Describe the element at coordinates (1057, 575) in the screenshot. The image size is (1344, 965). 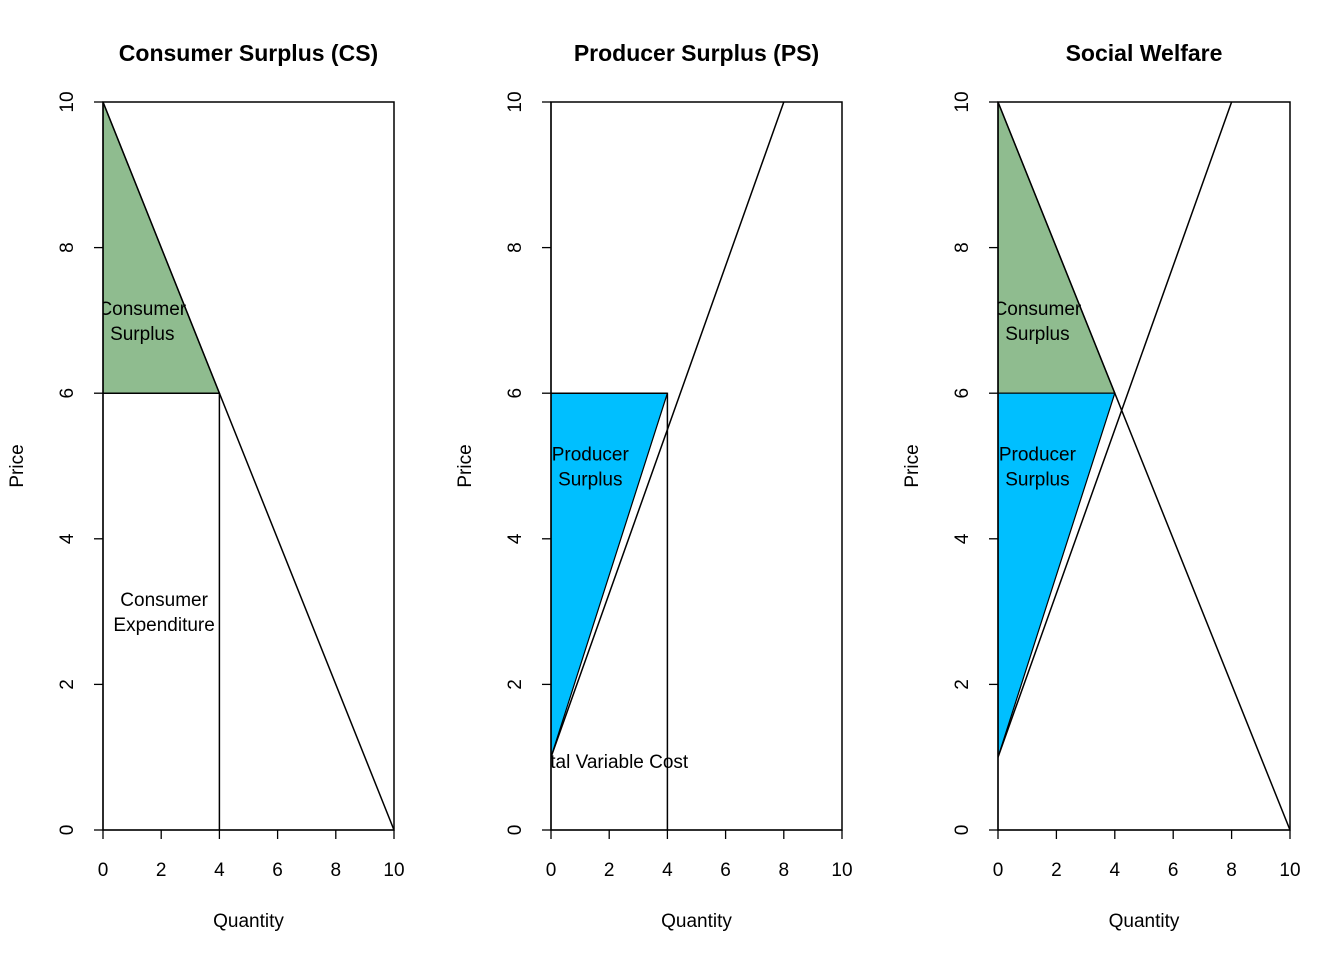
I see `producer-surplus-region` at that location.